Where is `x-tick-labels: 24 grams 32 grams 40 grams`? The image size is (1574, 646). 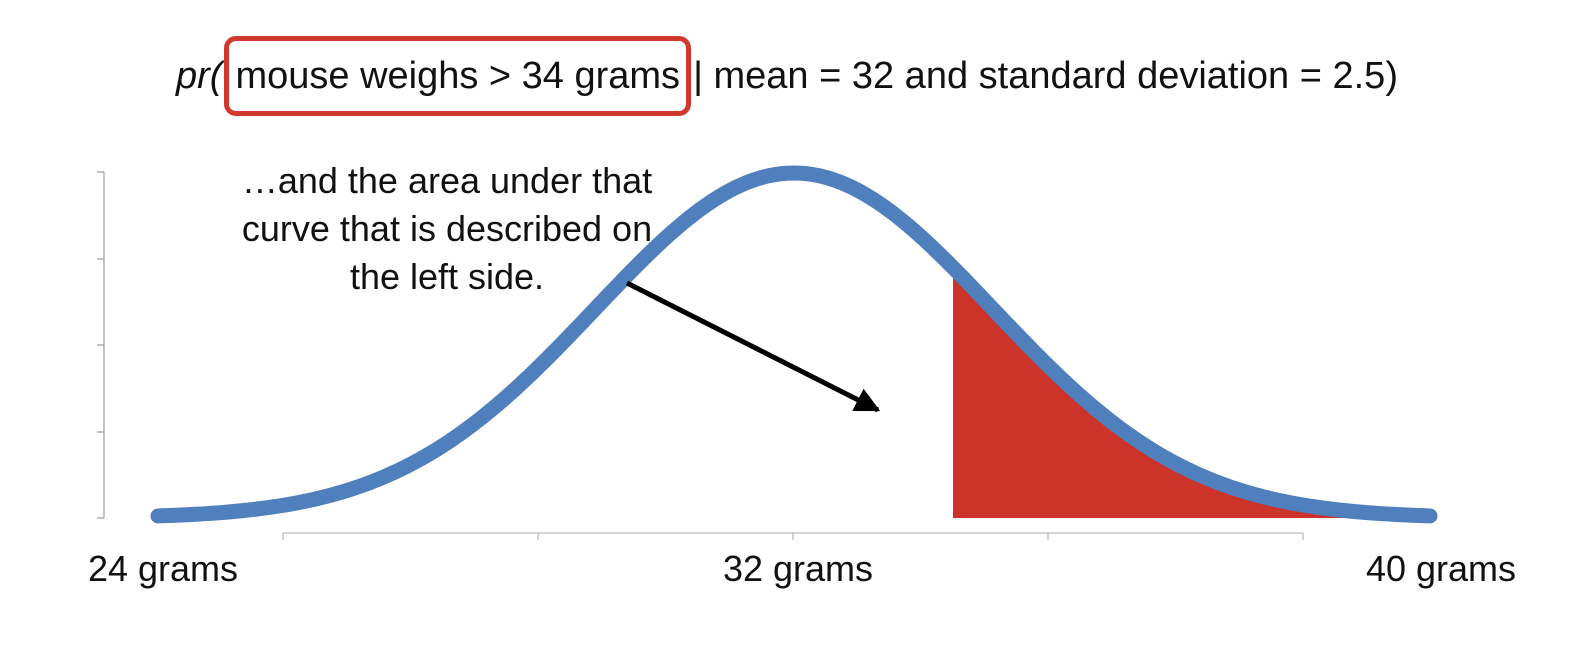
x-tick-labels: 24 grams 32 grams 40 grams is located at coordinates (802, 568).